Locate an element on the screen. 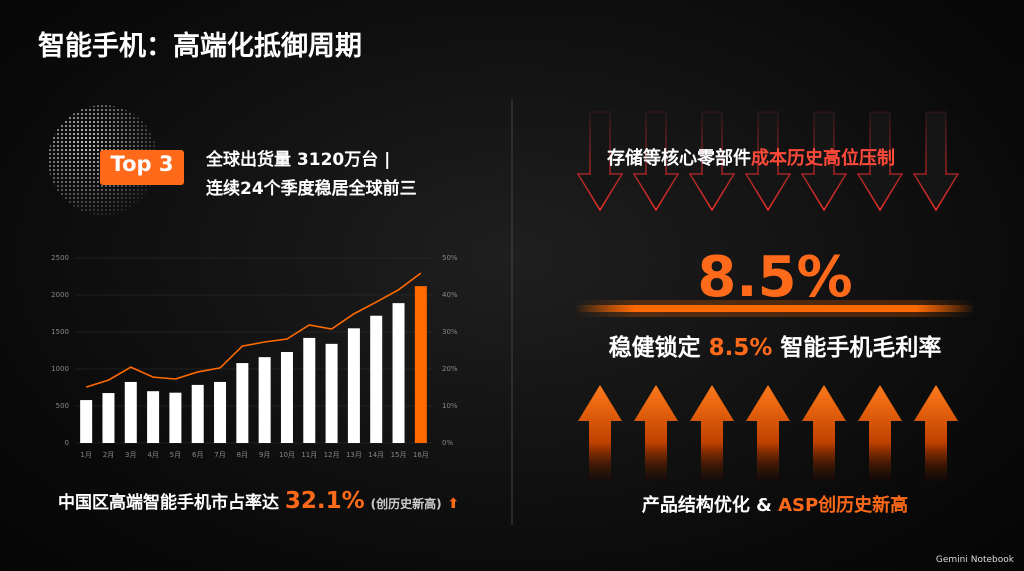 The image size is (1024, 571). x-tick-label: 14月 is located at coordinates (376, 455).